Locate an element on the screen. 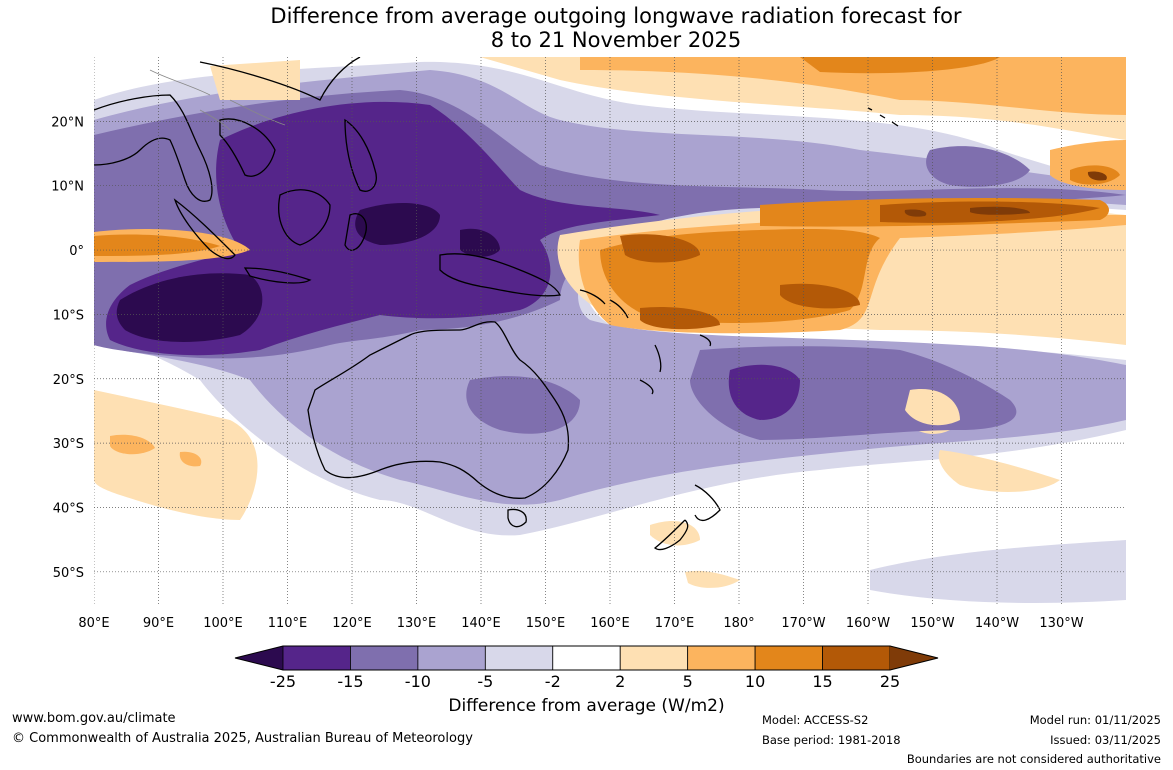  longitude-tick-label: 100°E is located at coordinates (223, 623).